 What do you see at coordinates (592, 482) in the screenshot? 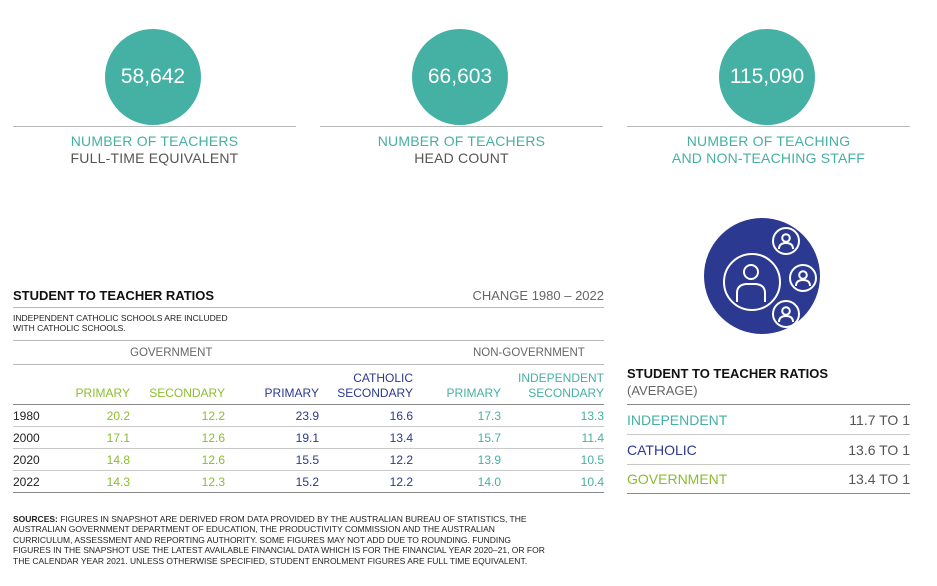
I see `table-cell: 10.4` at bounding box center [592, 482].